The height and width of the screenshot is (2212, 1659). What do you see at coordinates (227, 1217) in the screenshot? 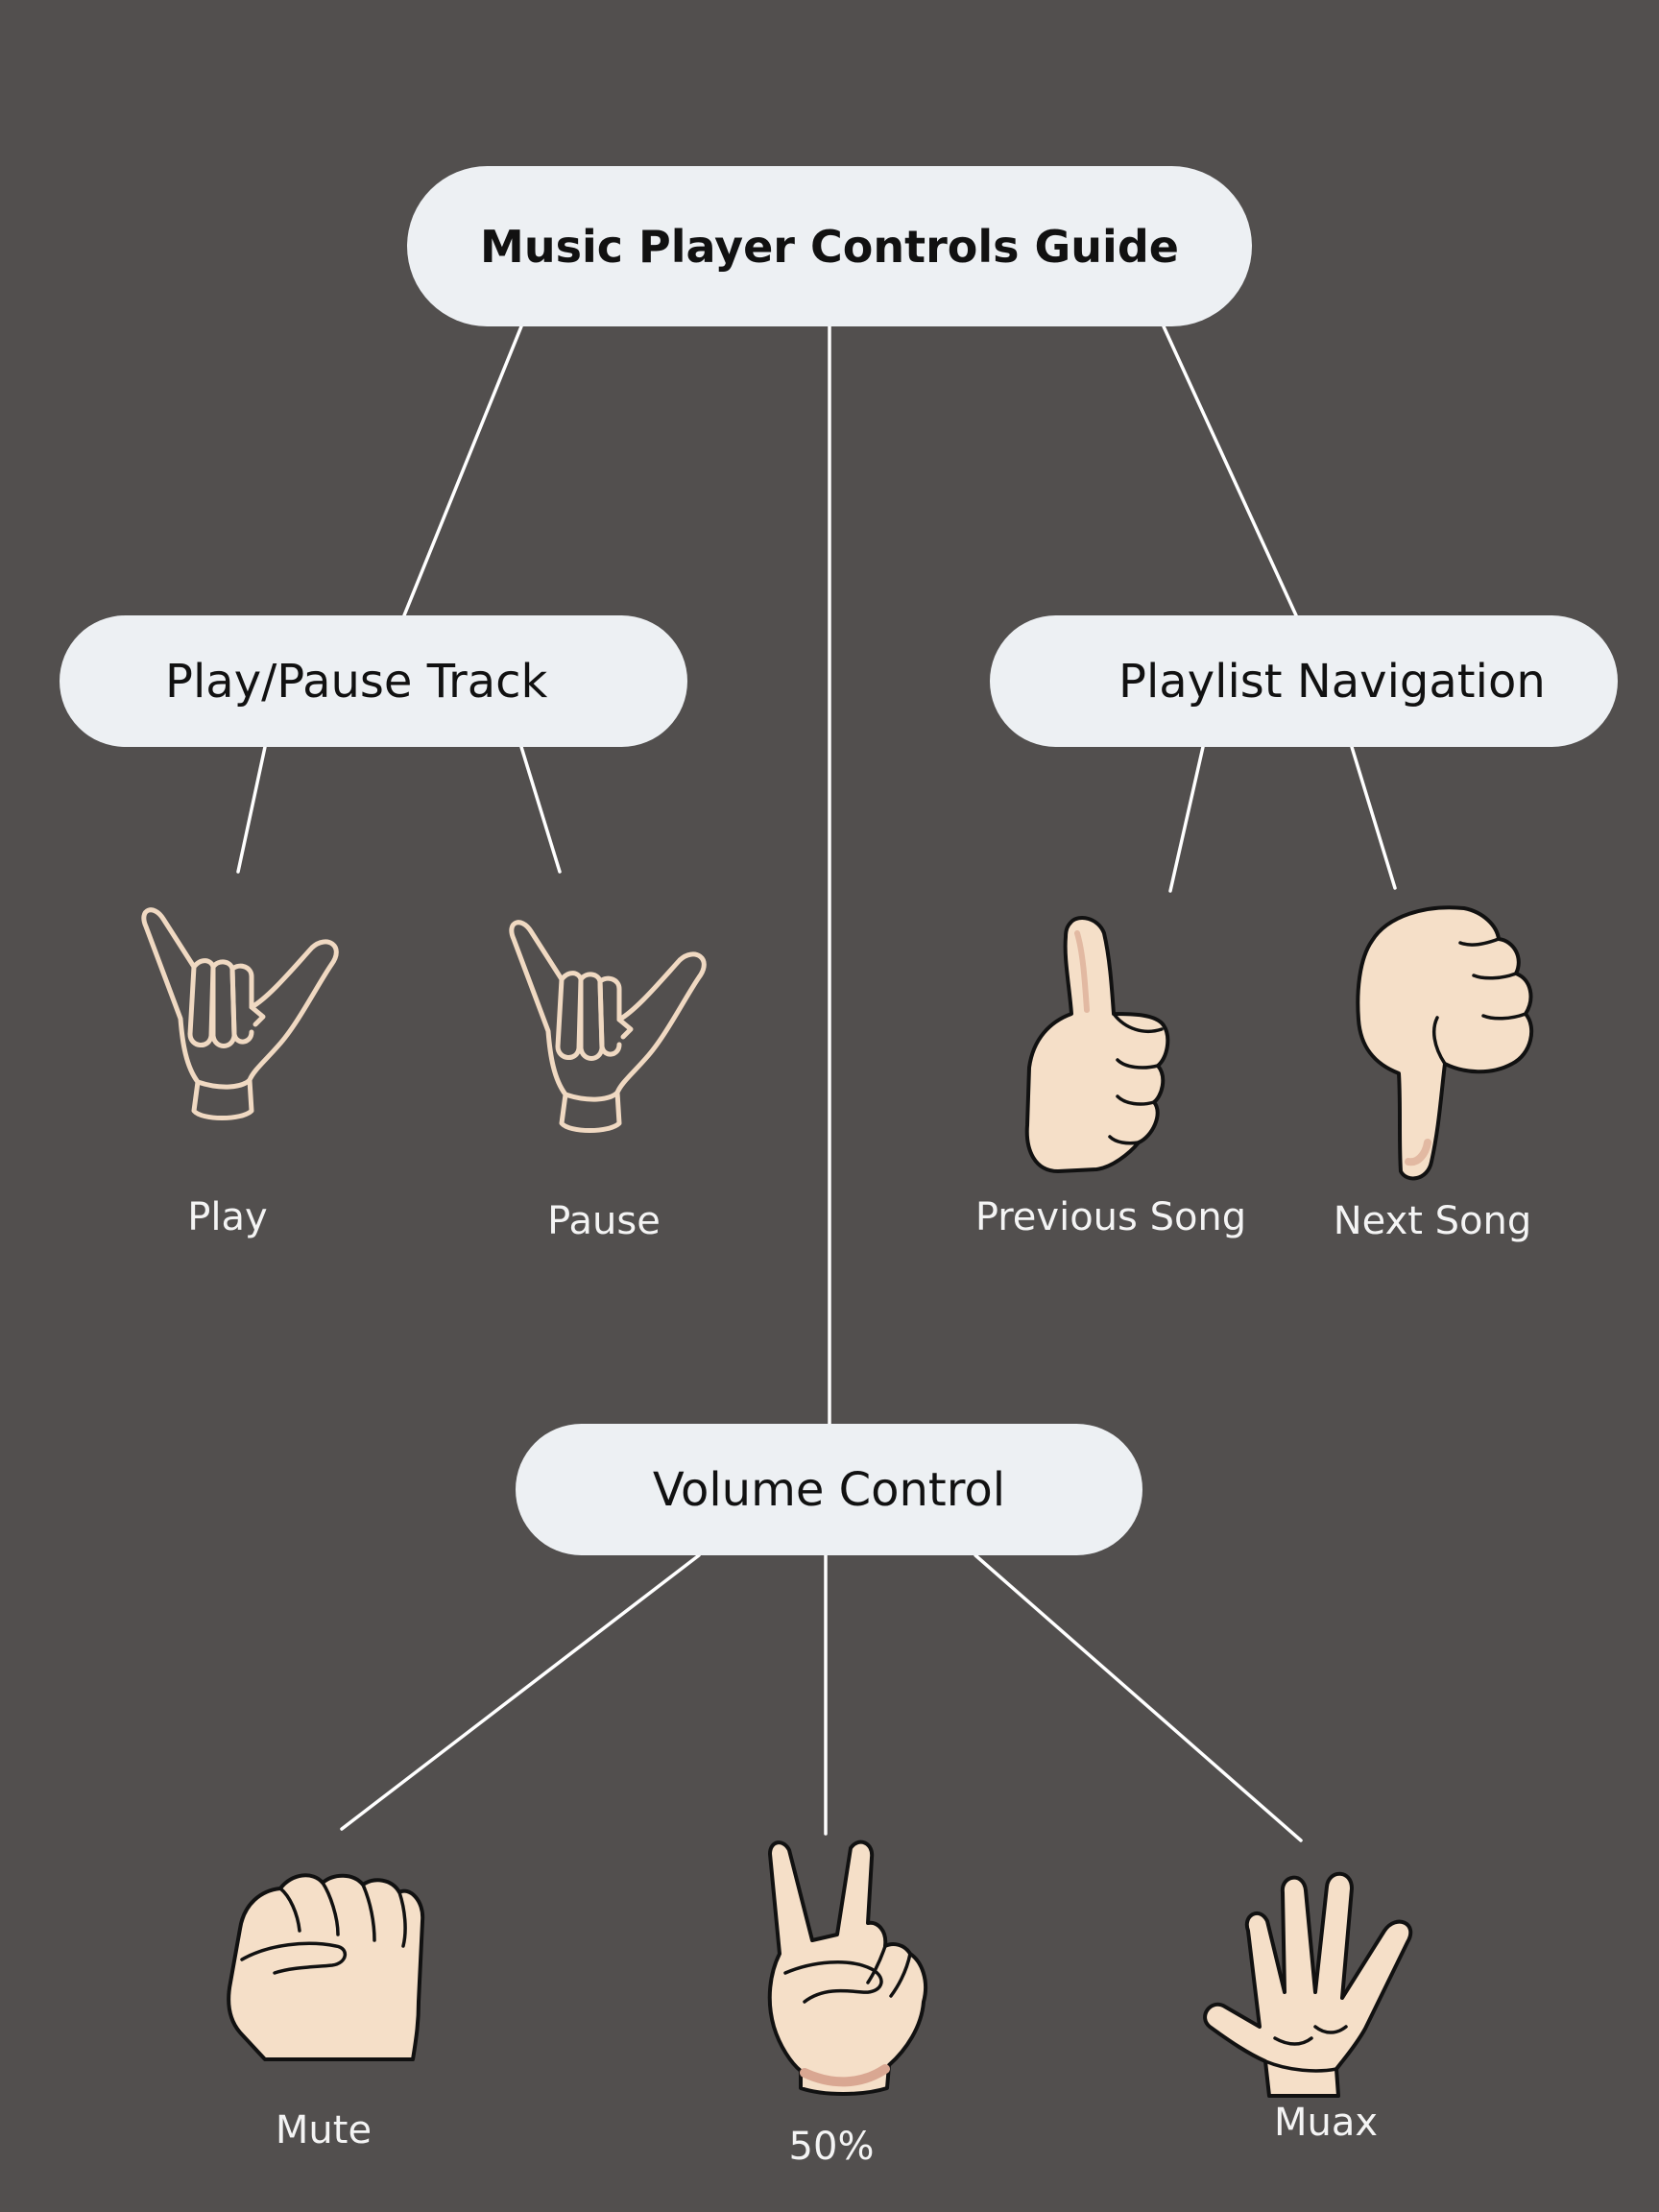
I see `play-caption: Play` at bounding box center [227, 1217].